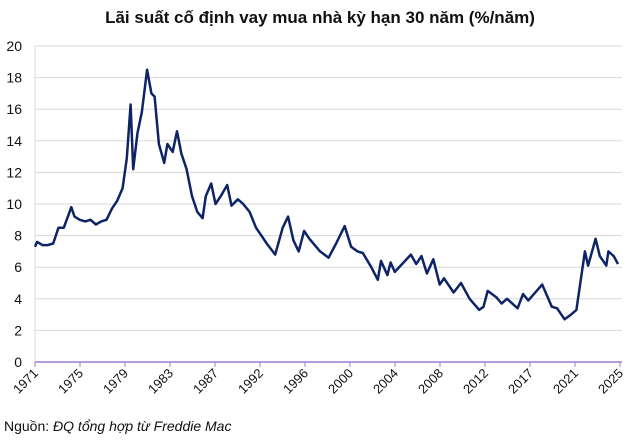  What do you see at coordinates (14, 141) in the screenshot?
I see `y-tick-label: 14` at bounding box center [14, 141].